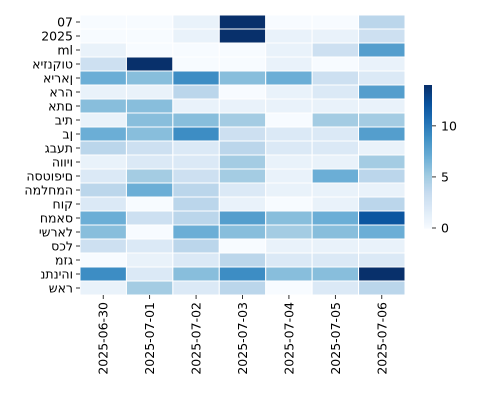  I want to click on y-tick-label: תיב, so click(64, 120).